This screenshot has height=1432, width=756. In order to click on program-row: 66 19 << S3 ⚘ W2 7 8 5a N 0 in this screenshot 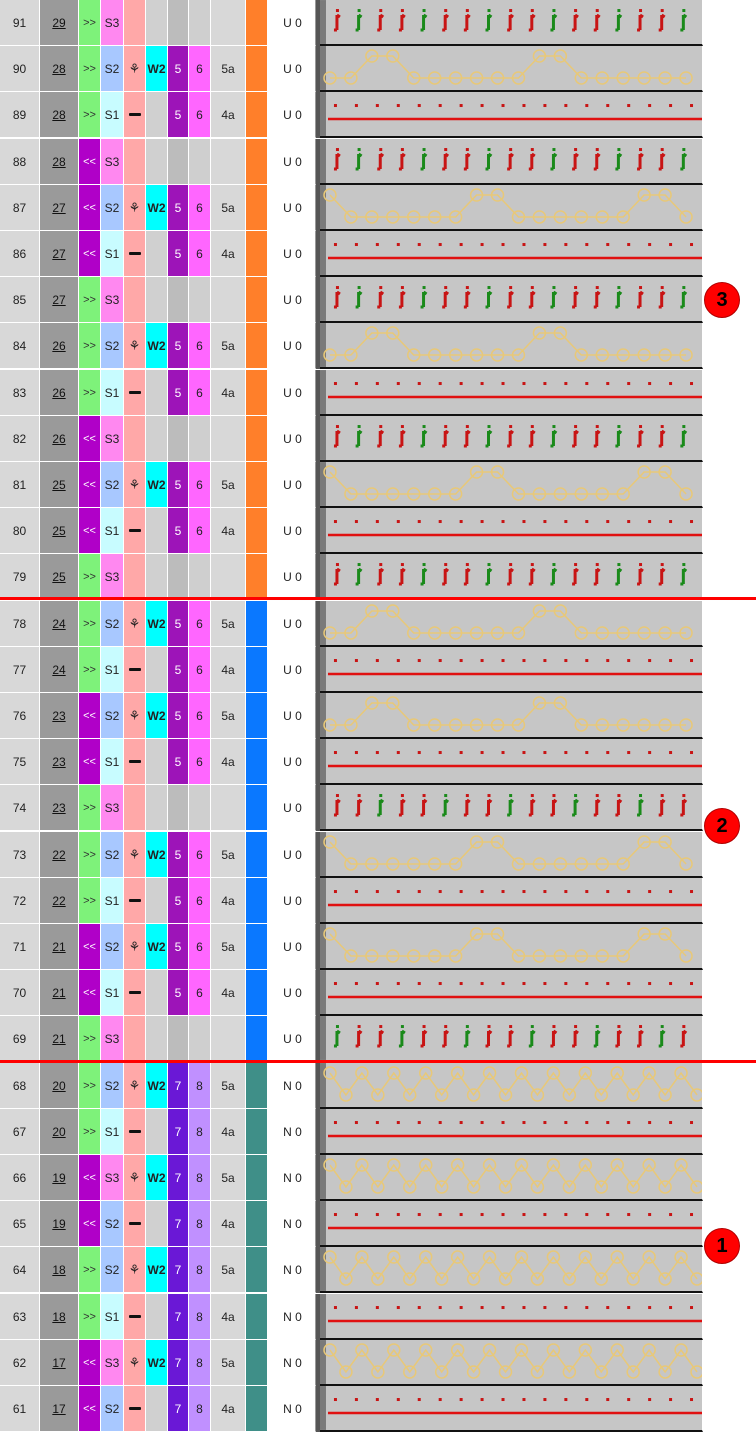, I will do `click(351, 1178)`.